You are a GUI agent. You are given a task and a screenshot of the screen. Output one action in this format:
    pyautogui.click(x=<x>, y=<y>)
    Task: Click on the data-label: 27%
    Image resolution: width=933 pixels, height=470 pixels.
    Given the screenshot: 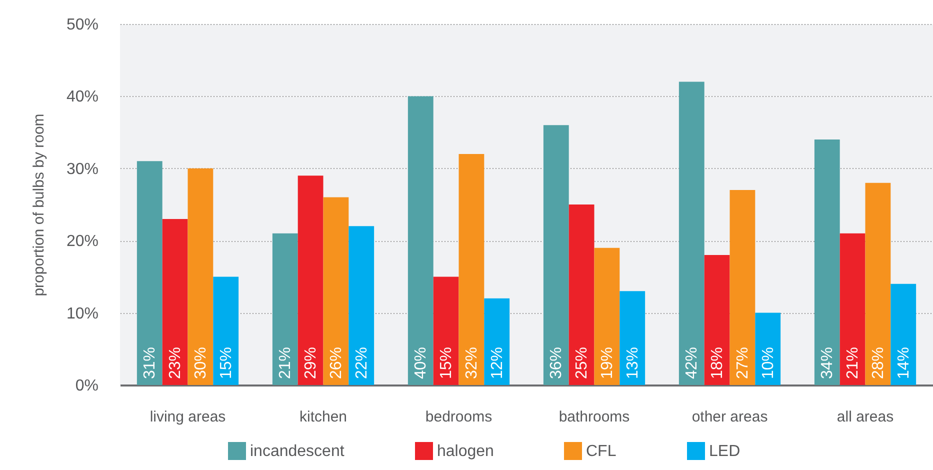 What is the action you would take?
    pyautogui.click(x=743, y=362)
    